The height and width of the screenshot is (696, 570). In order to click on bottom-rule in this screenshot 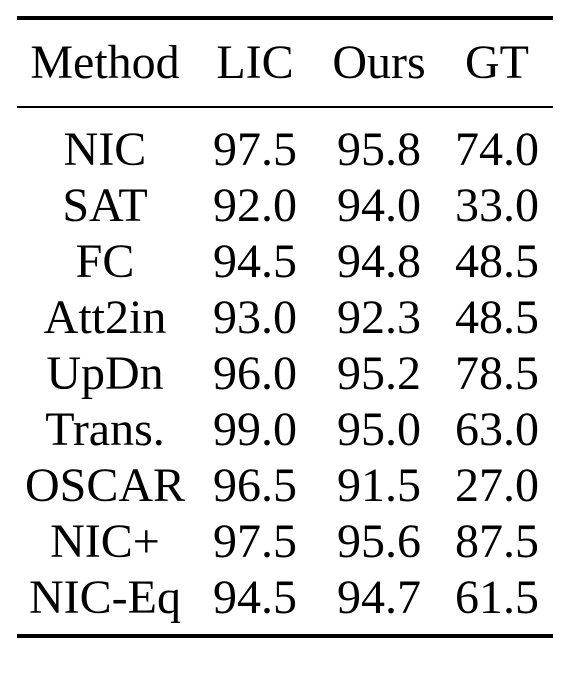, I will do `click(285, 636)`.